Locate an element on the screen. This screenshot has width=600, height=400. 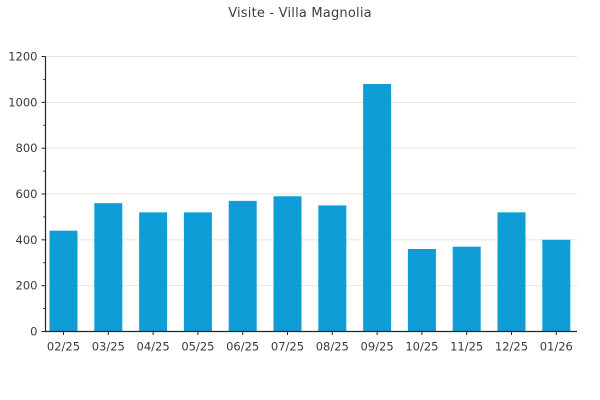
x-tick-label: 10/25 is located at coordinates (421, 347).